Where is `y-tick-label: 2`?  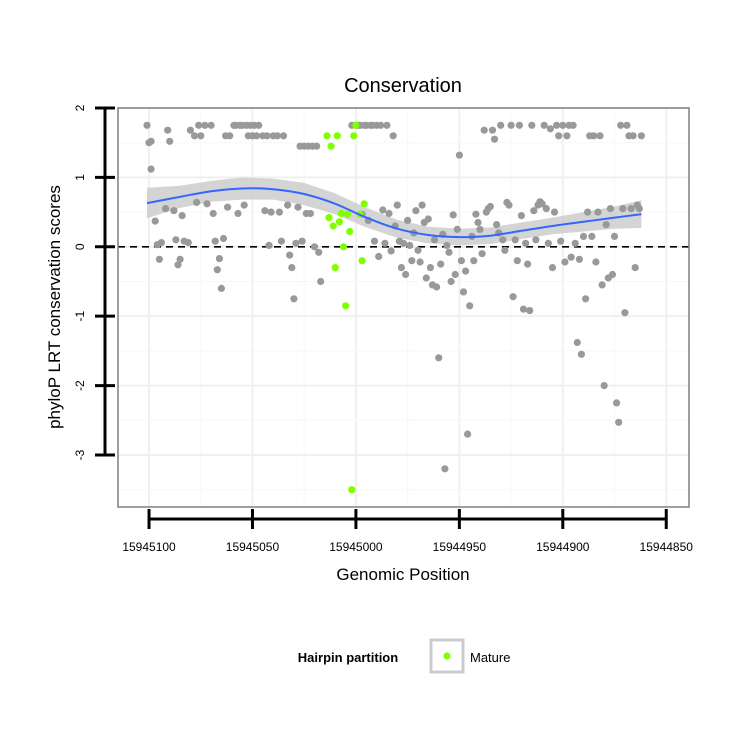
y-tick-label: 2 is located at coordinates (80, 107).